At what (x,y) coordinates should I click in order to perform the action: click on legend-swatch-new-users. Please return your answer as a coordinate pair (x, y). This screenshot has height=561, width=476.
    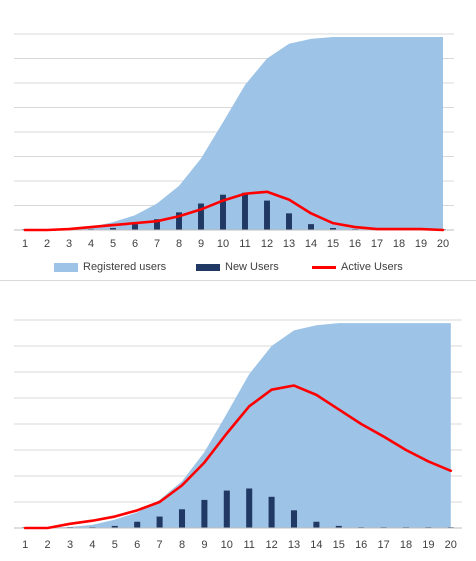
    Looking at the image, I should click on (208, 267).